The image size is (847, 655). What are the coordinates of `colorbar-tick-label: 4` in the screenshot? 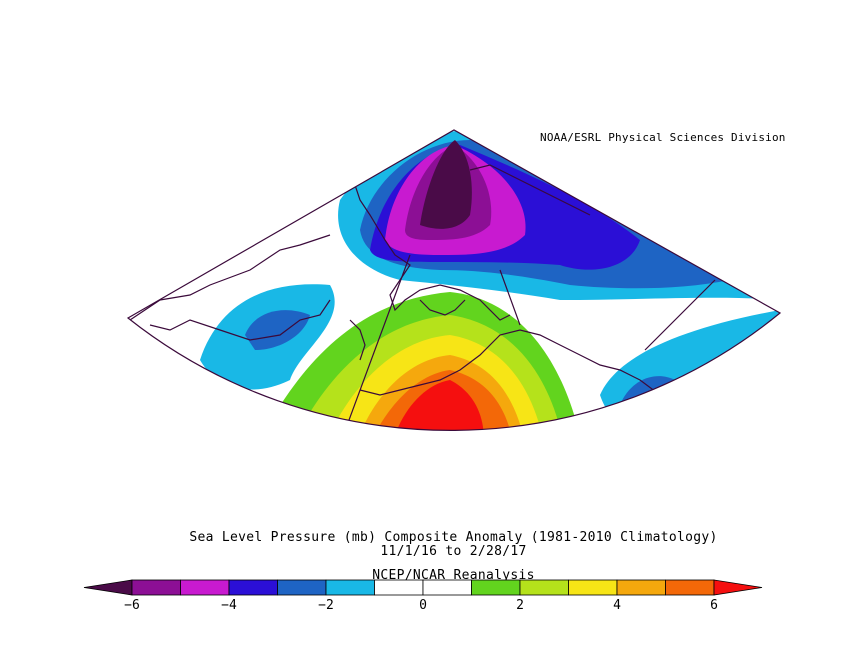 It's located at (617, 605).